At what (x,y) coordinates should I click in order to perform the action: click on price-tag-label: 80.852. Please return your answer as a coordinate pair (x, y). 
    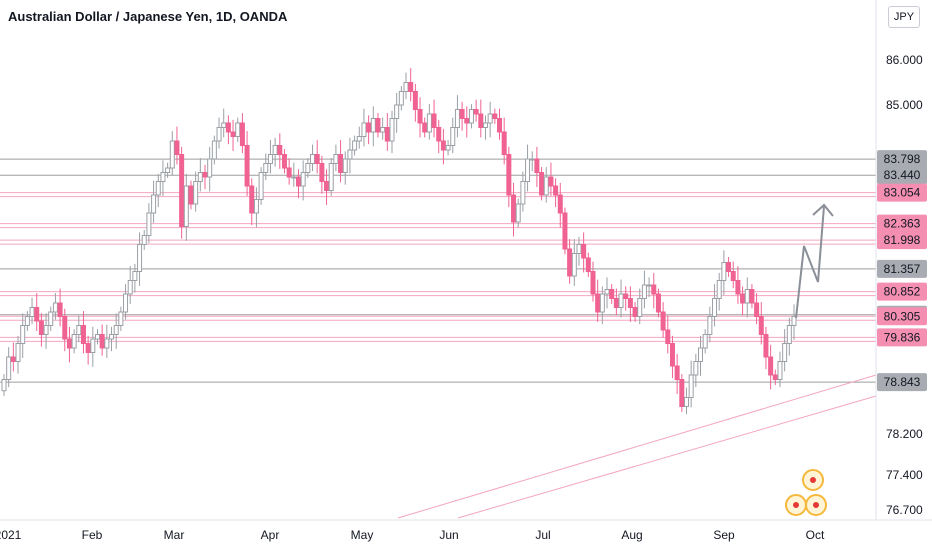
    Looking at the image, I should click on (902, 292).